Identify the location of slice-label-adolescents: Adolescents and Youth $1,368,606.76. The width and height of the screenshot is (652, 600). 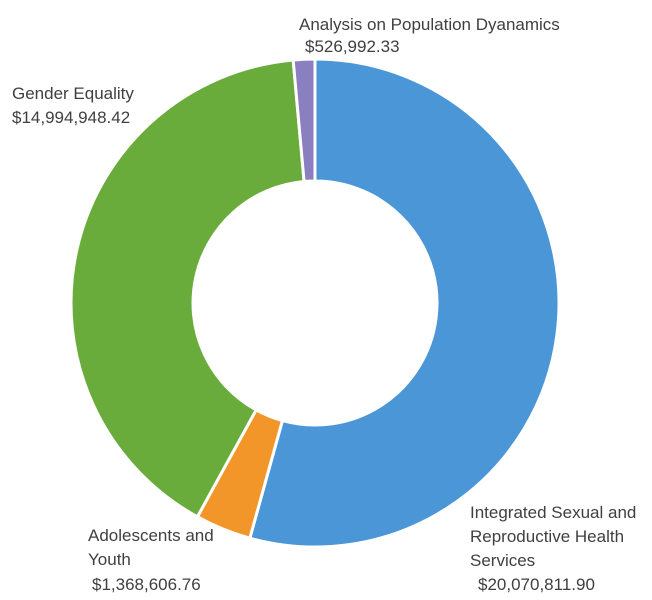
(153, 560).